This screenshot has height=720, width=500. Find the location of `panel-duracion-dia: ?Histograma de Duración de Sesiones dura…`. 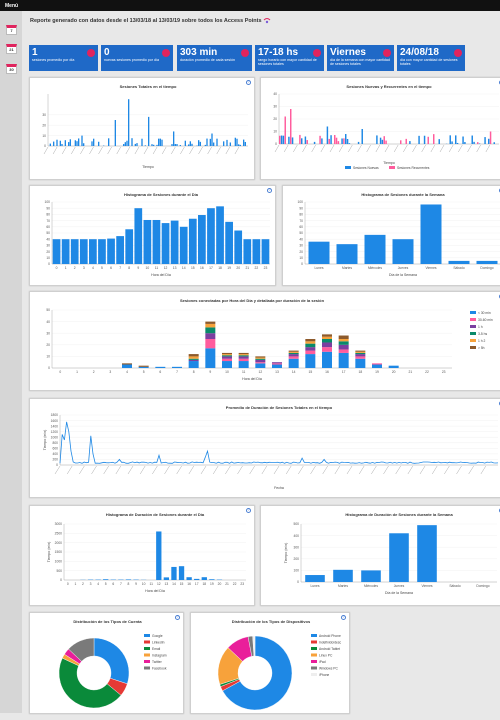

panel-duracion-dia: ?Histograma de Duración de Sesiones dura… is located at coordinates (142, 555).